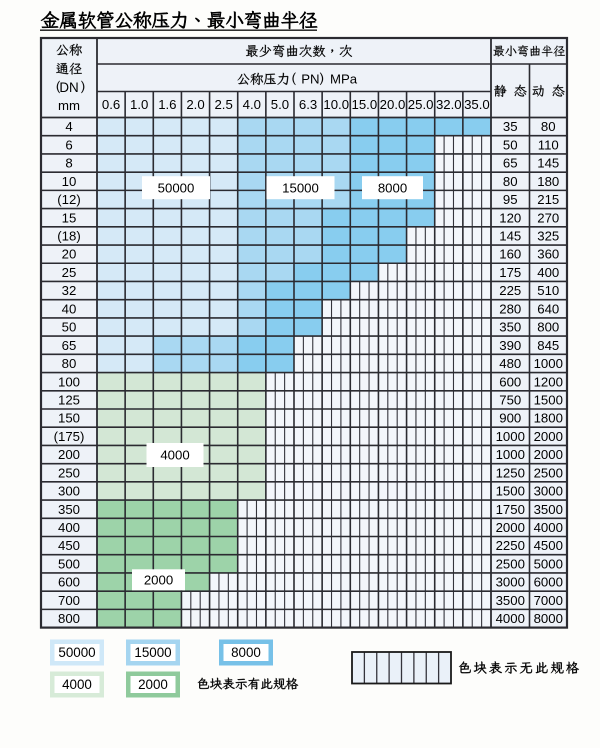 This screenshot has height=748, width=600. What do you see at coordinates (69, 618) in the screenshot?
I see `svg-text: 800` at bounding box center [69, 618].